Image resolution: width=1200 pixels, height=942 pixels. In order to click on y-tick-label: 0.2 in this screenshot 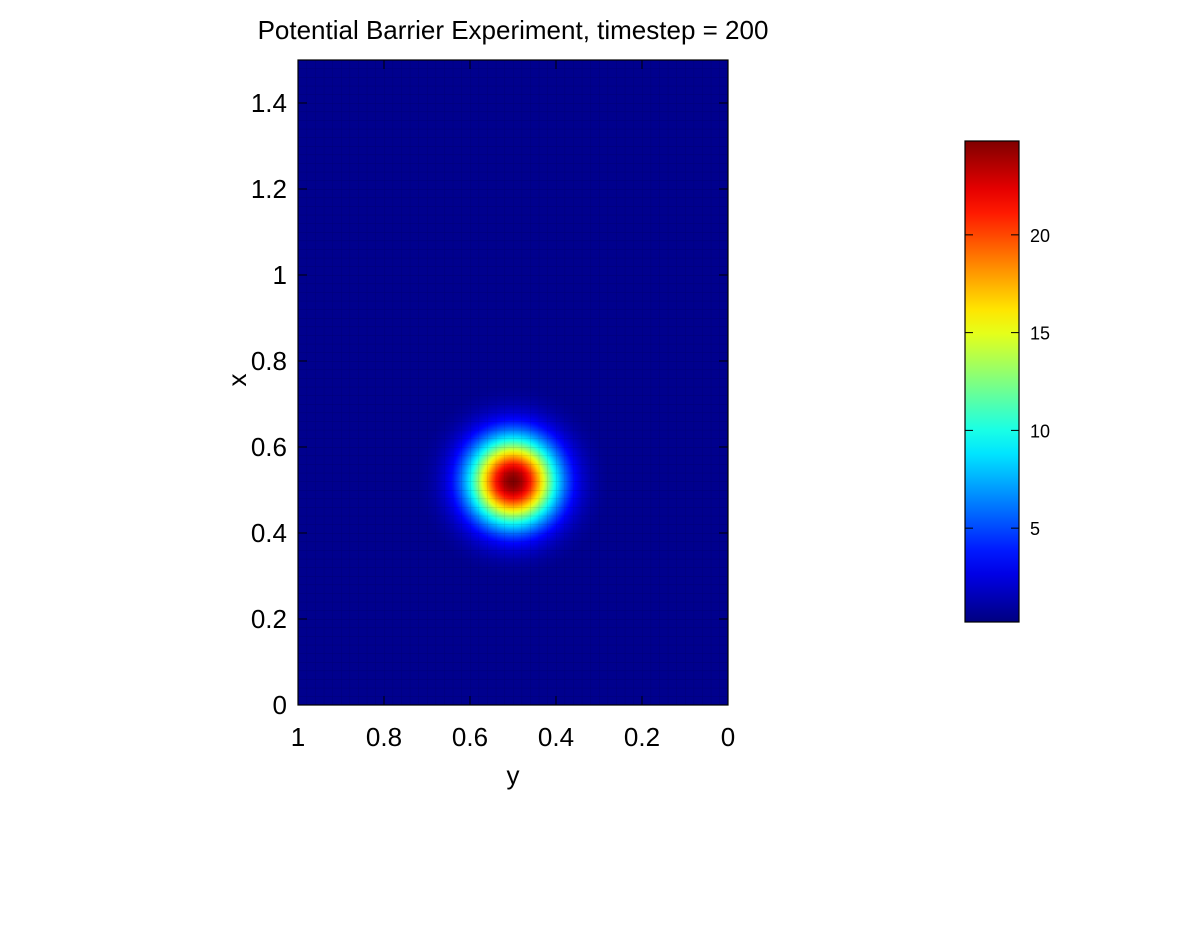, I will do `click(269, 619)`.